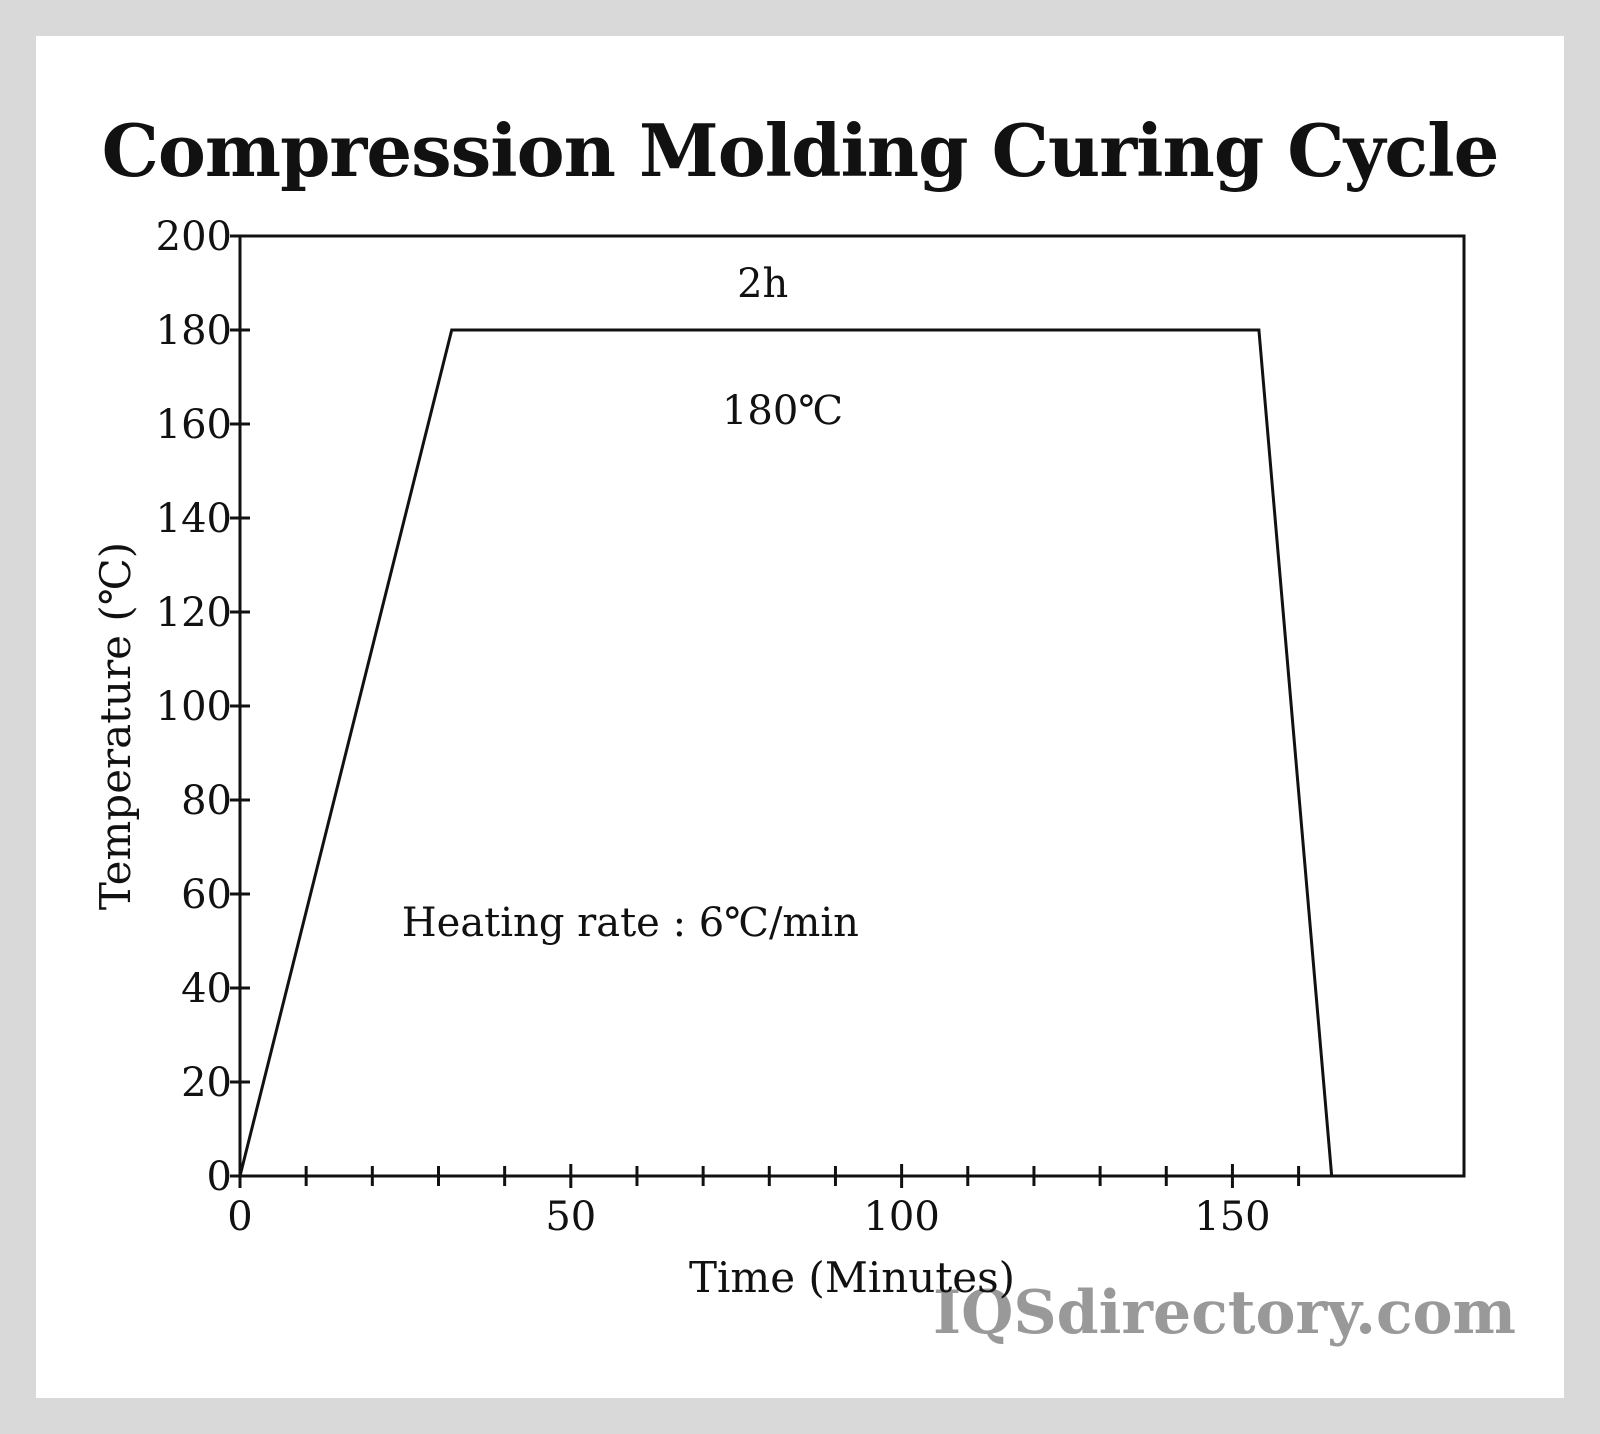 Image resolution: width=1600 pixels, height=1434 pixels. What do you see at coordinates (194, 613) in the screenshot?
I see `y-tick-label: 120` at bounding box center [194, 613].